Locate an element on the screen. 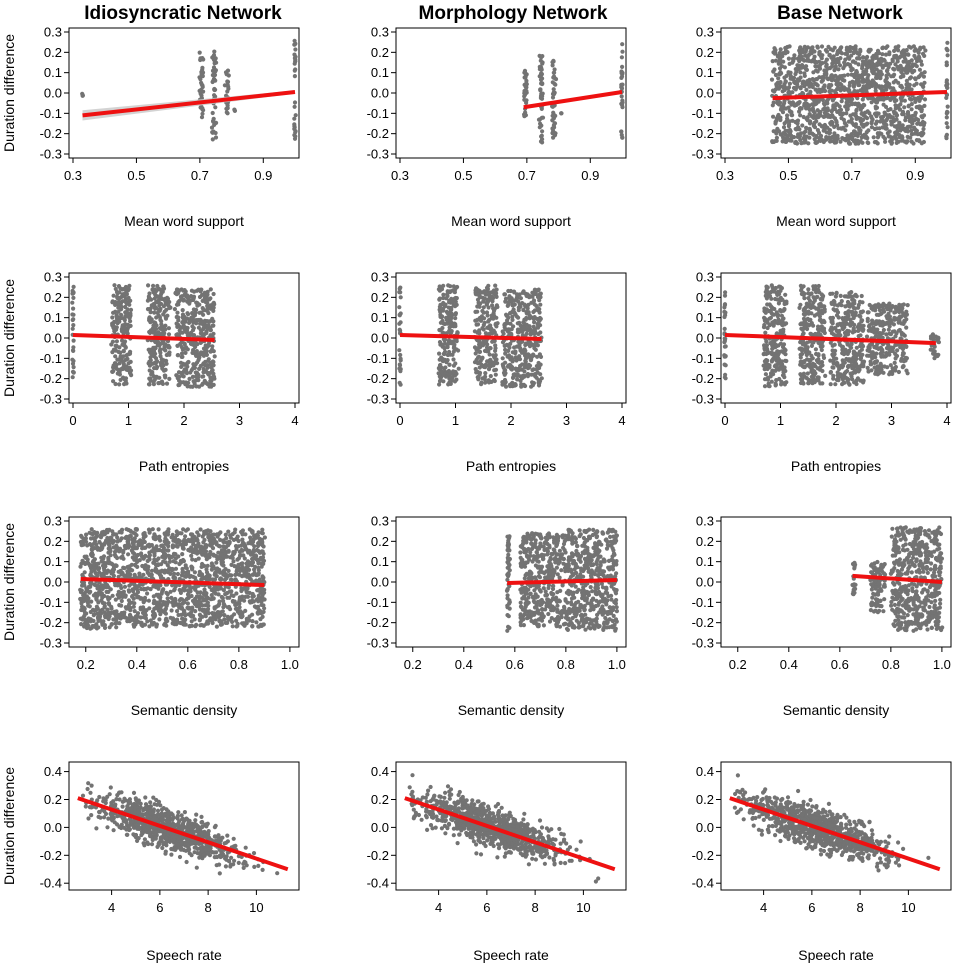 The image size is (957, 967). x-tick-label: 0.3 is located at coordinates (73, 175).